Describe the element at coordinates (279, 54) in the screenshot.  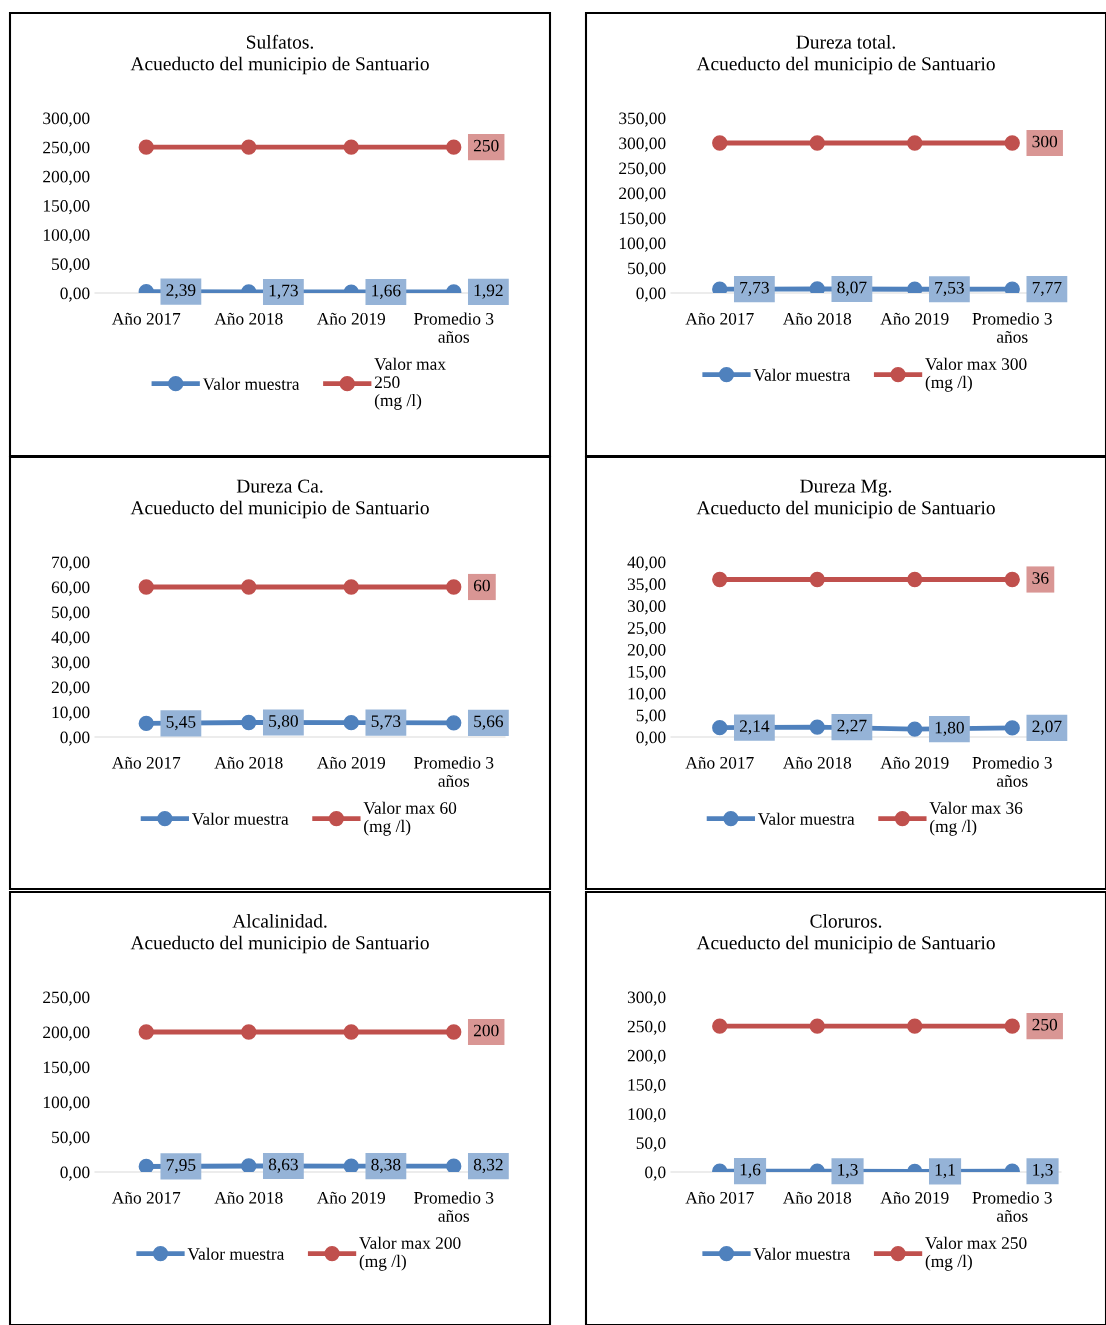
I see `chart-title: Sulfatos. Acueducto del municipio de Santuario` at that location.